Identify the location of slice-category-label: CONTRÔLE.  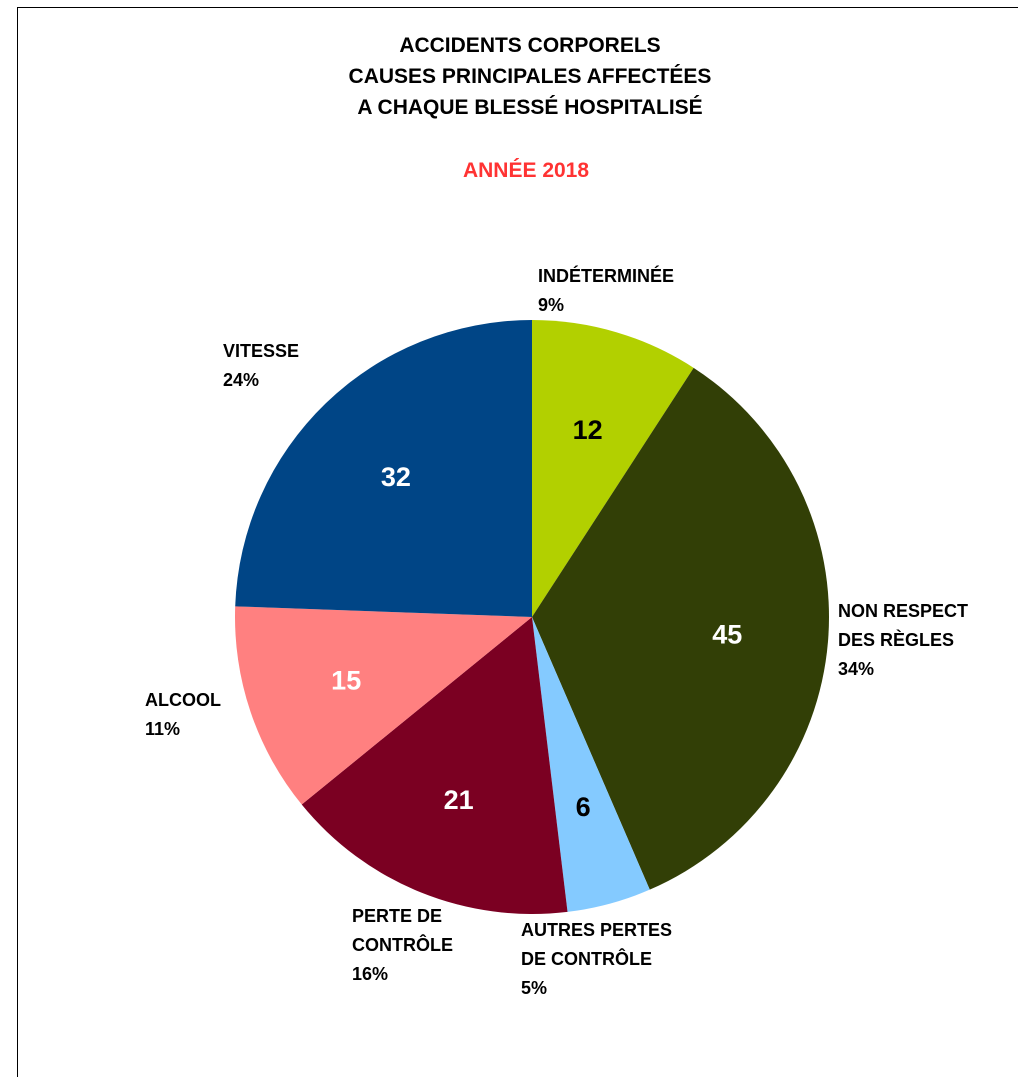
(402, 944).